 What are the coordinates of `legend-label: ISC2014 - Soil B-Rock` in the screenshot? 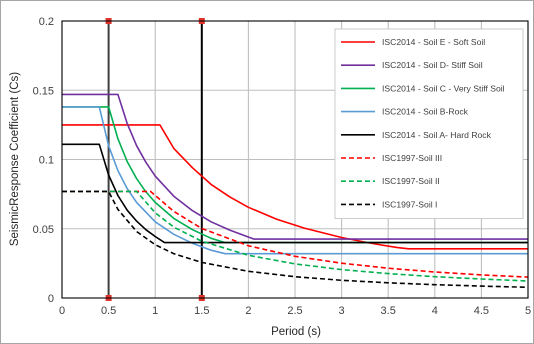 It's located at (425, 112).